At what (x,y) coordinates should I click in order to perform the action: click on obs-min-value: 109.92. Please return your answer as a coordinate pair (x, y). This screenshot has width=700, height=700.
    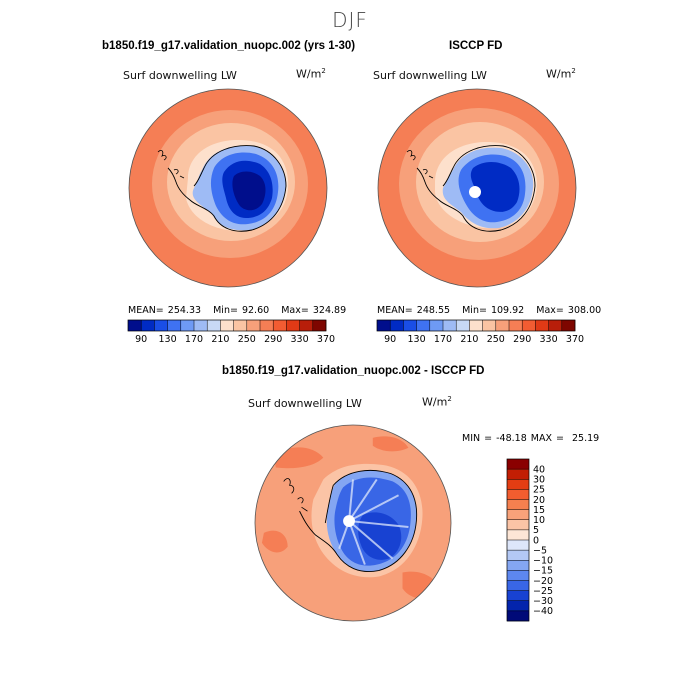
    Looking at the image, I should click on (507, 310).